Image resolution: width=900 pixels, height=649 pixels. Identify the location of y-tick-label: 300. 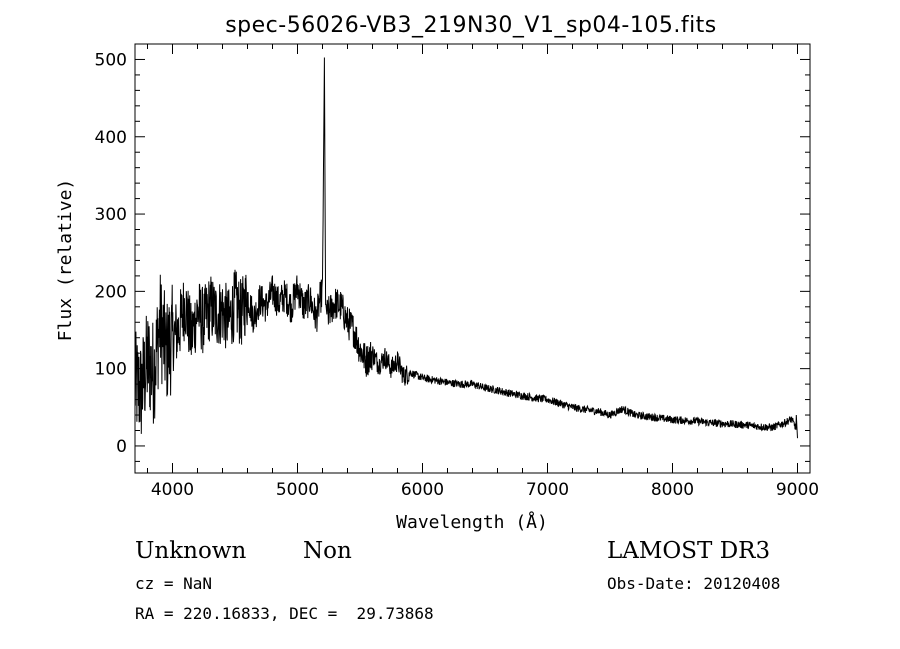
(111, 215).